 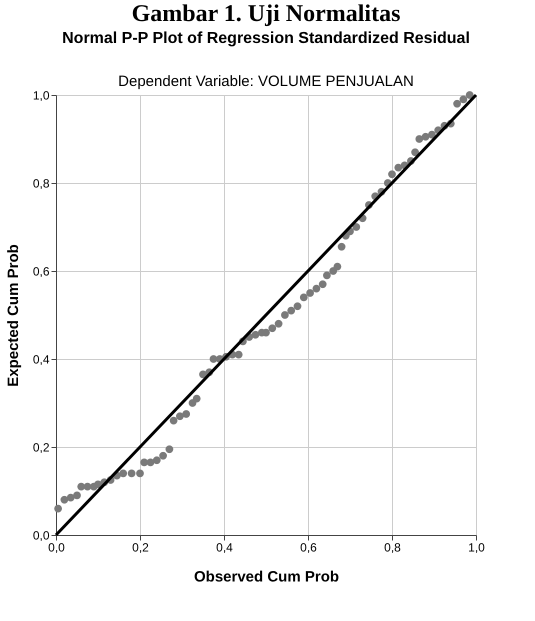 I want to click on x-tick-label: 0,2, so click(x=141, y=547).